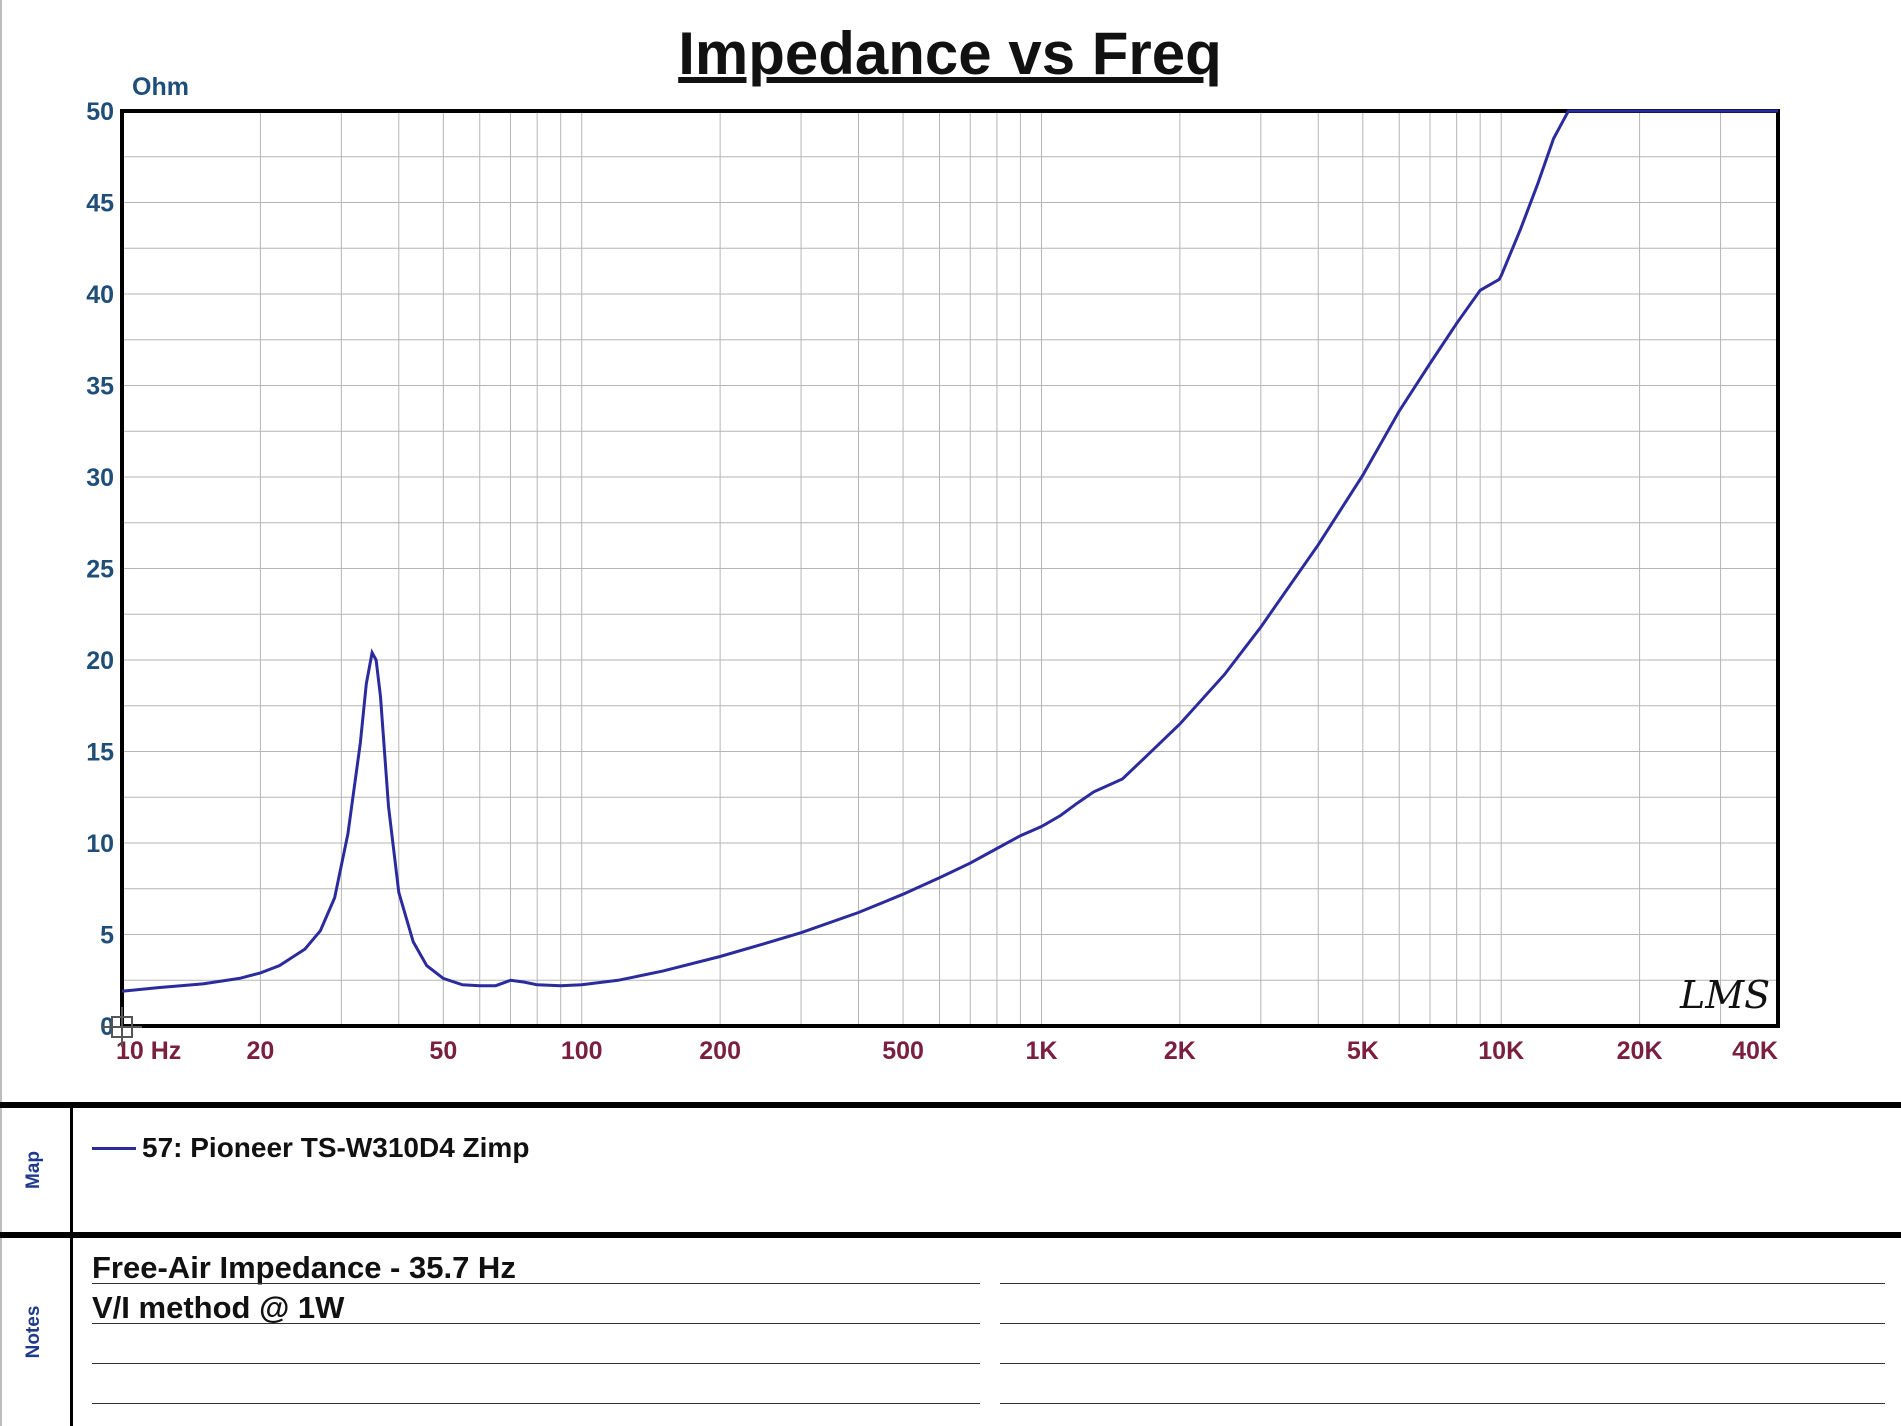  I want to click on legend-entry-text: 57: Pioneer TS-W310D4 Zimp, so click(336, 1147).